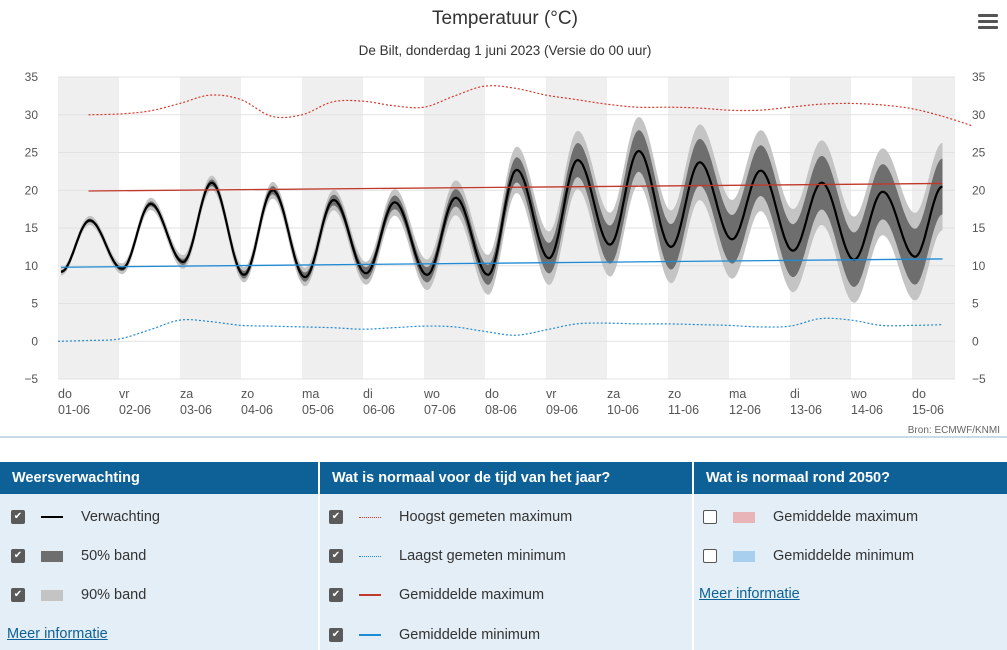  What do you see at coordinates (32, 77) in the screenshot?
I see `y-tick-label-left: 35` at bounding box center [32, 77].